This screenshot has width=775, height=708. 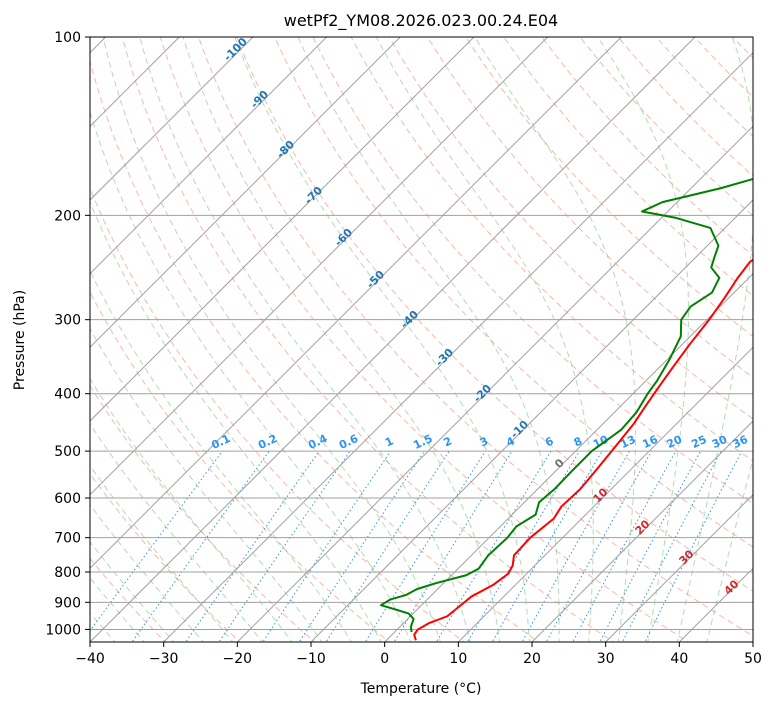 What do you see at coordinates (311, 659) in the screenshot?
I see `x-tick-label: −10` at bounding box center [311, 659].